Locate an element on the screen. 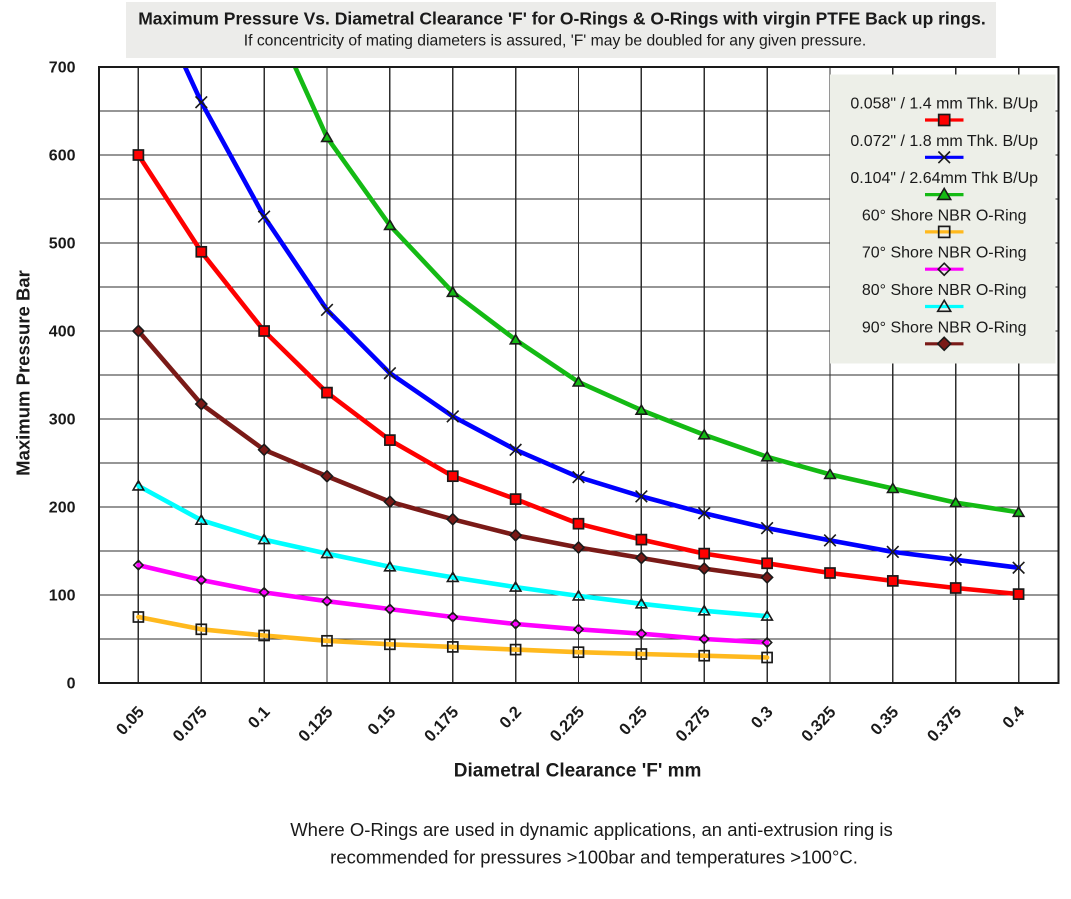  svg-text: 500 is located at coordinates (62, 244).